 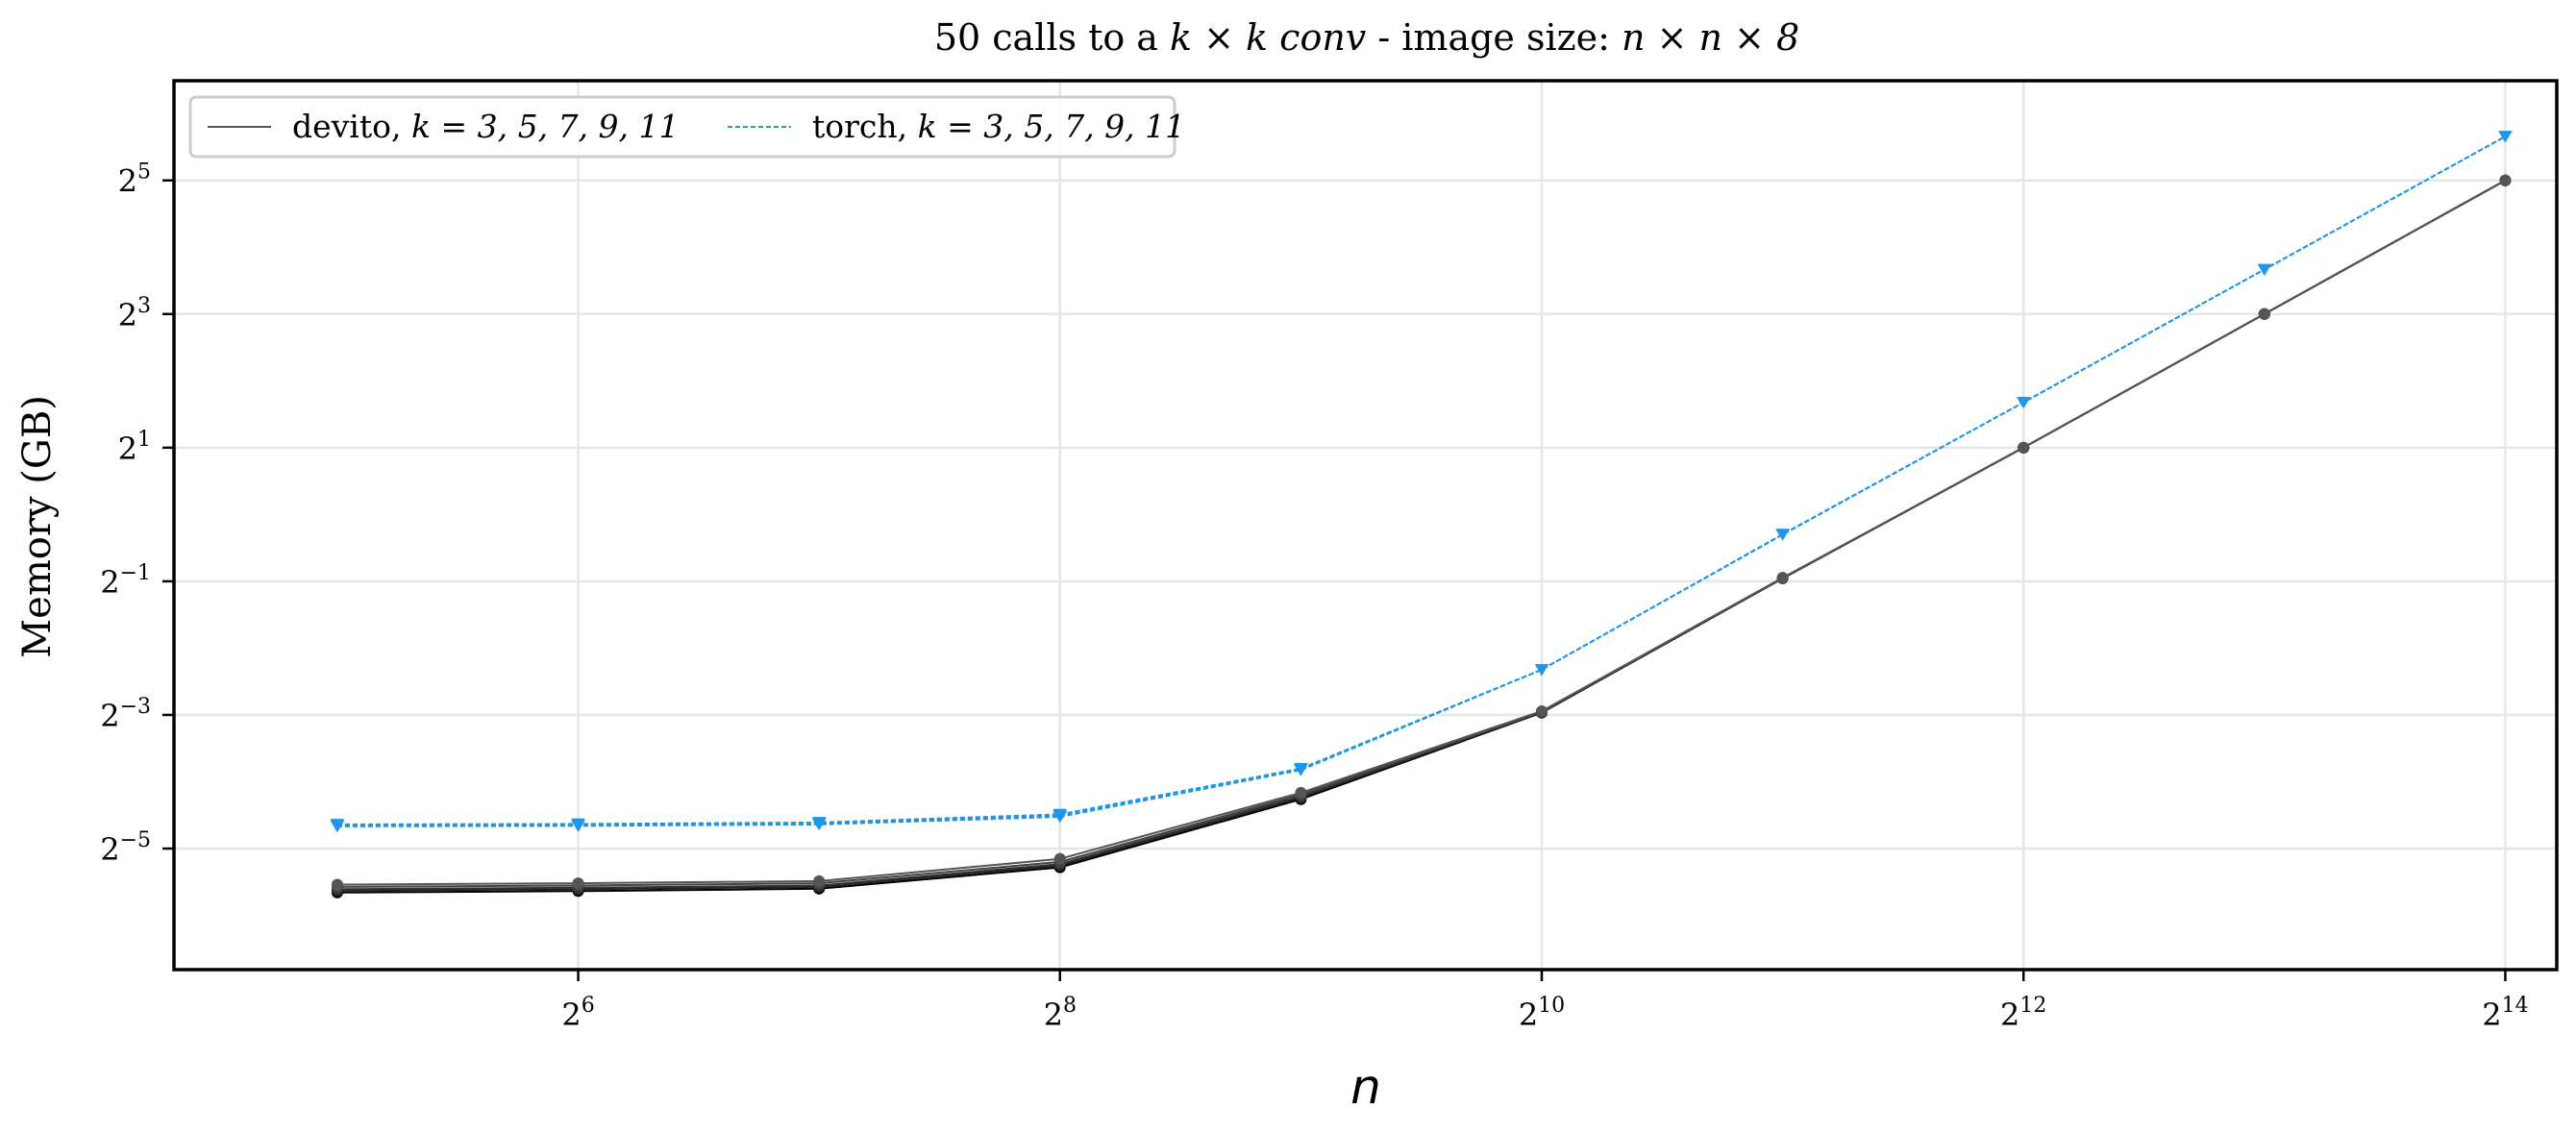 What do you see at coordinates (2505, 1013) in the screenshot?
I see `x-tick-label: 214` at bounding box center [2505, 1013].